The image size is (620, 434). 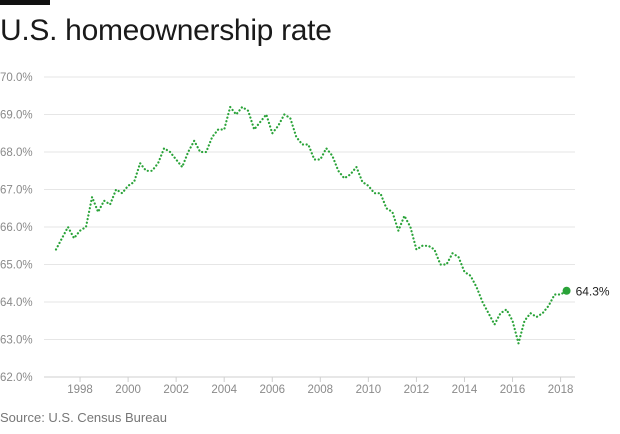 What do you see at coordinates (16, 116) in the screenshot?
I see `y-tick-label: 69.0%` at bounding box center [16, 116].